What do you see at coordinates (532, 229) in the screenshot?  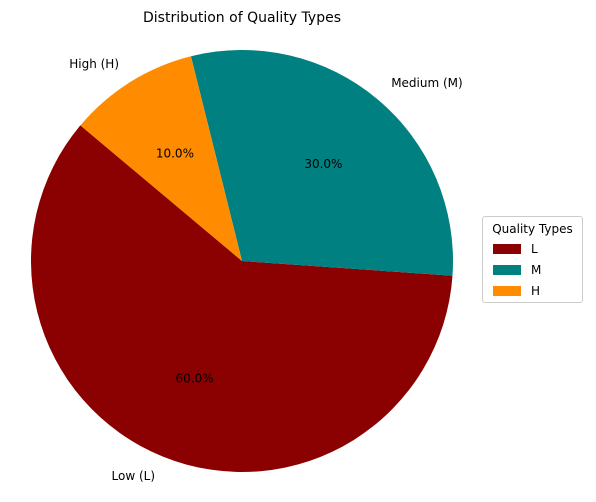 I see `legend-title: Quality Types` at bounding box center [532, 229].